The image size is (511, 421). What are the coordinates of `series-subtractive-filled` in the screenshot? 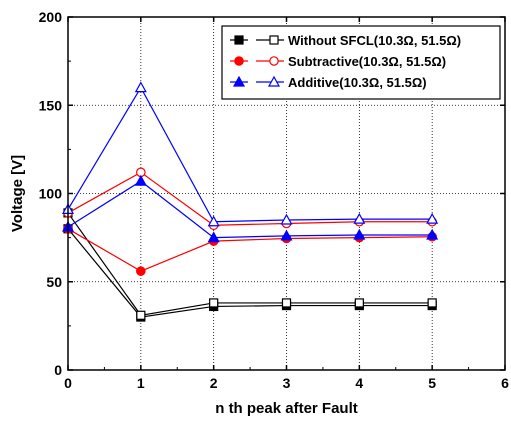 It's located at (250, 250).